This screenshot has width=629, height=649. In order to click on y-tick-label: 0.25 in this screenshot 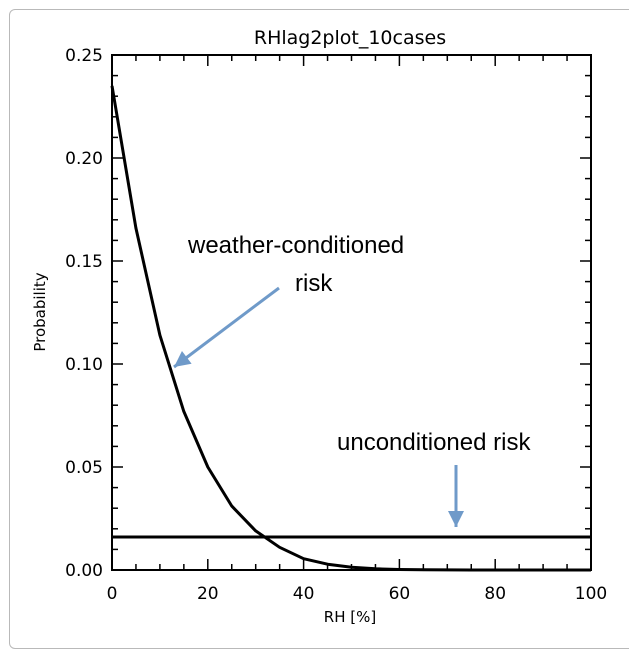, I will do `click(84, 56)`.